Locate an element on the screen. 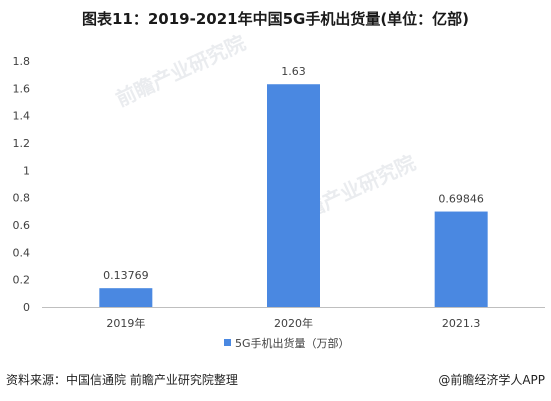 The width and height of the screenshot is (551, 401). data-label: 0.69846 is located at coordinates (461, 199).